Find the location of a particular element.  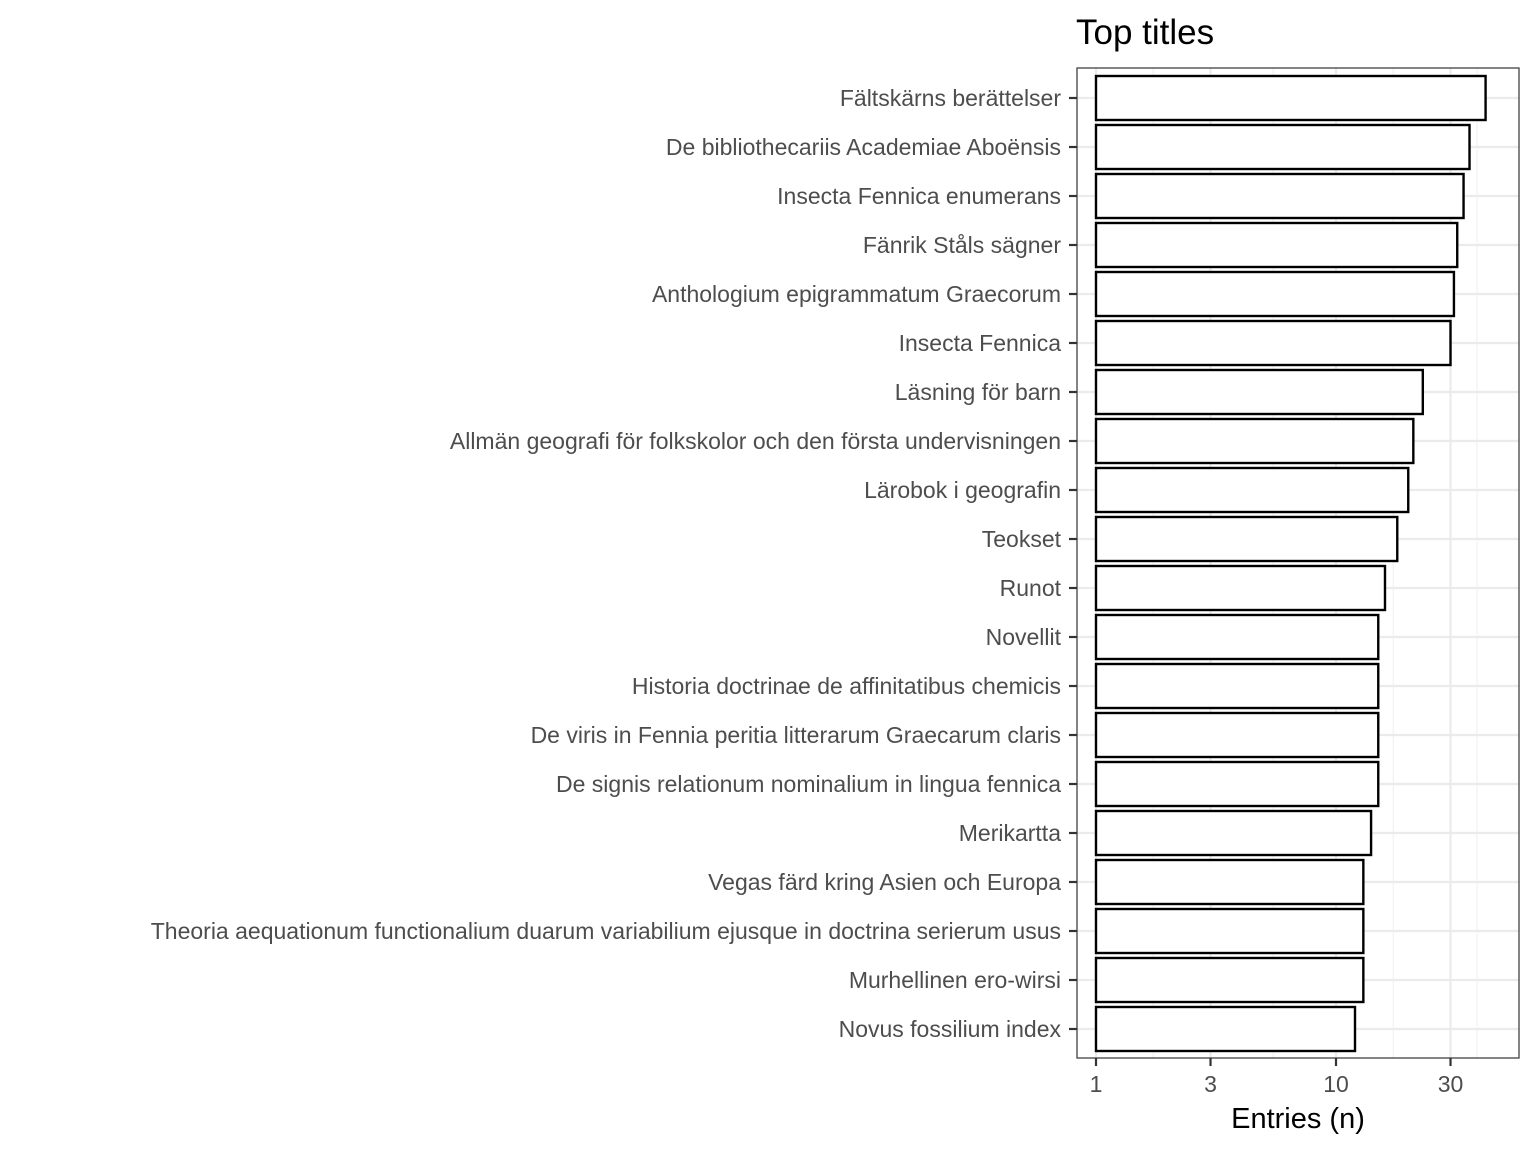

y-tick-label: Fänrik Ståls sägner is located at coordinates (962, 245).